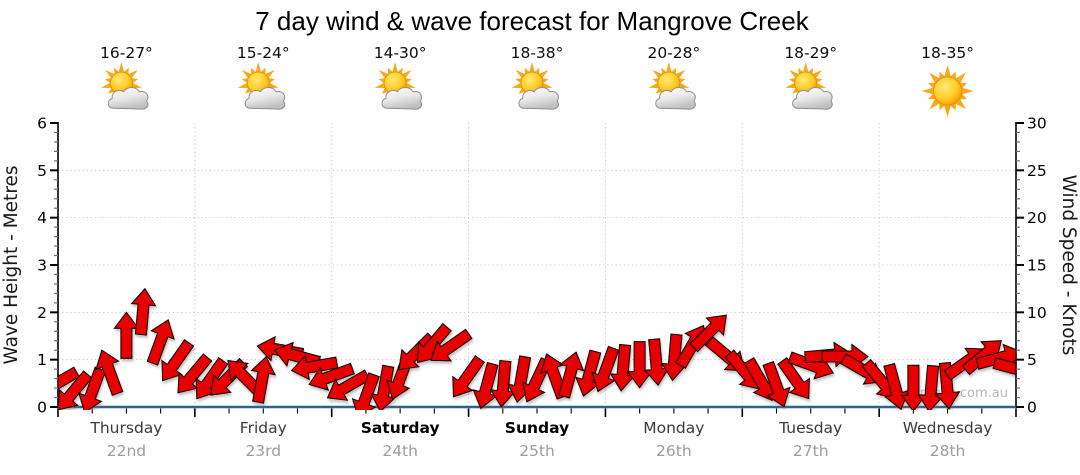 The width and height of the screenshot is (1080, 475). I want to click on day-column-friday: 15-24°, so click(263, 77).